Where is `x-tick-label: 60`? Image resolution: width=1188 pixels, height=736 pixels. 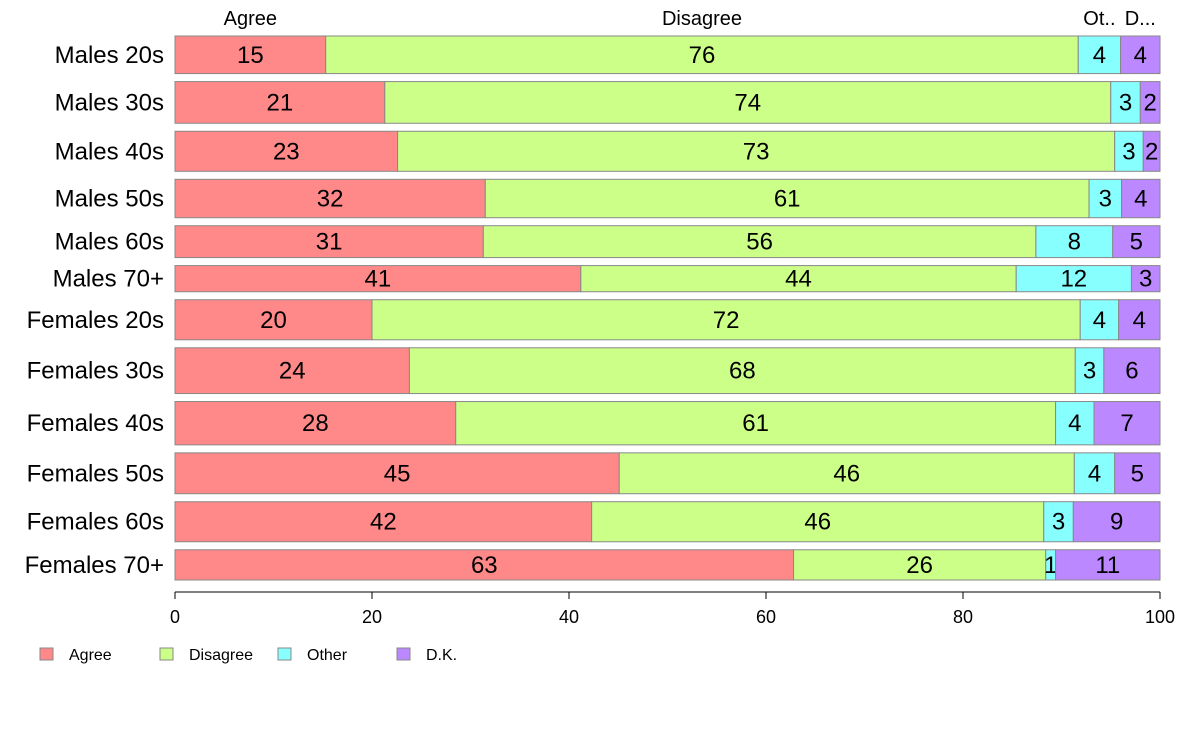 x-tick-label: 60 is located at coordinates (766, 617).